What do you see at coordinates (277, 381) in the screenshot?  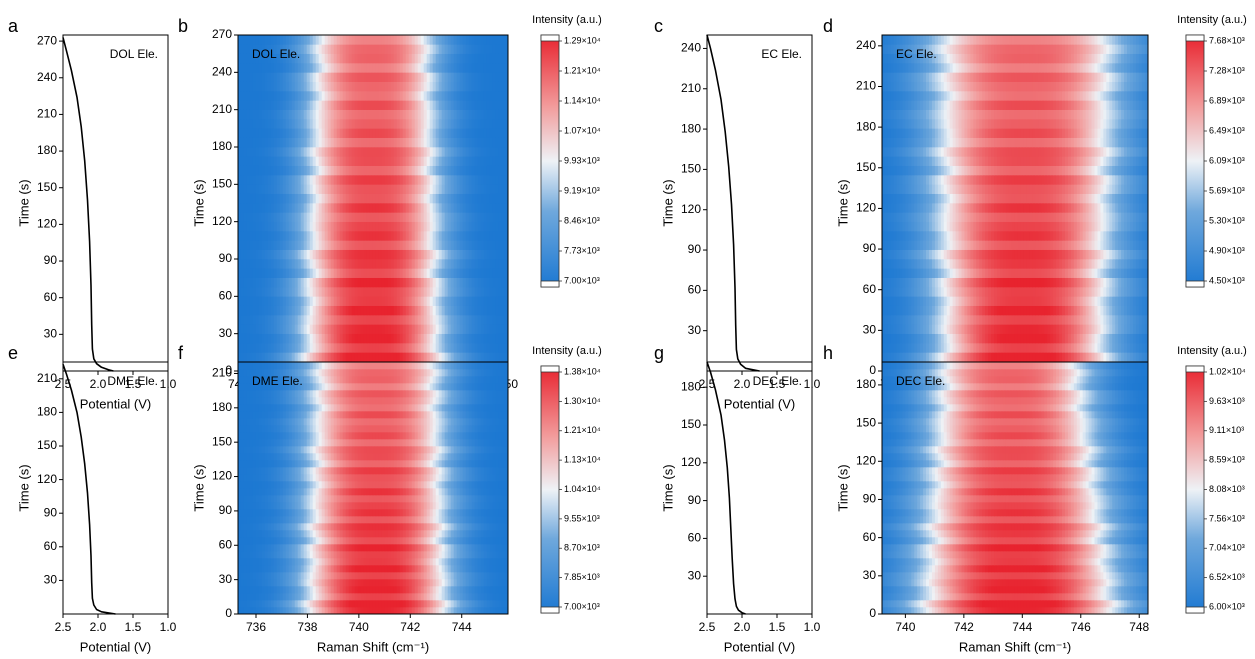 I see `plot-annotation: DME Ele.` at bounding box center [277, 381].